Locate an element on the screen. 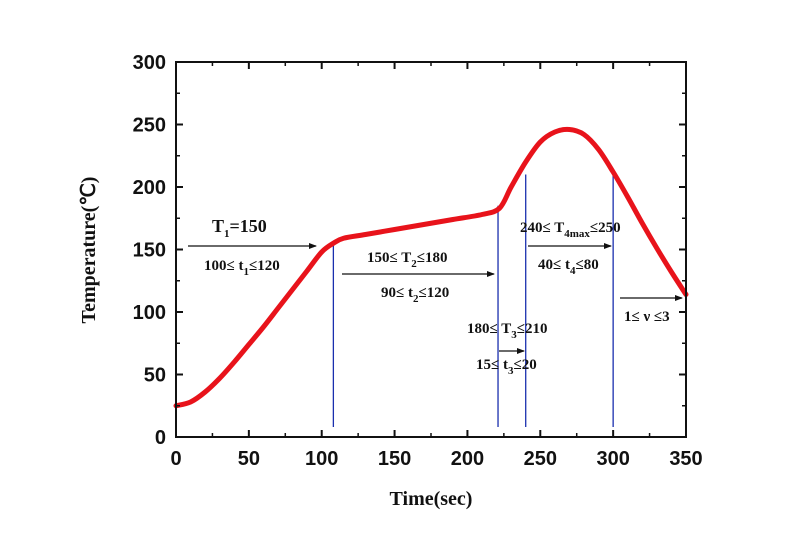 This screenshot has height=544, width=800. annotation-arrows is located at coordinates (435, 298).